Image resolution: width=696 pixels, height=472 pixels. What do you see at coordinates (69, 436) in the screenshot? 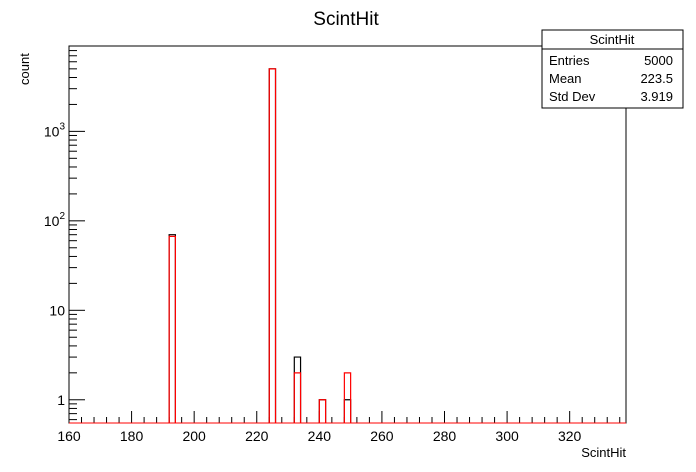
I see `x-tick-label: 160` at bounding box center [69, 436].